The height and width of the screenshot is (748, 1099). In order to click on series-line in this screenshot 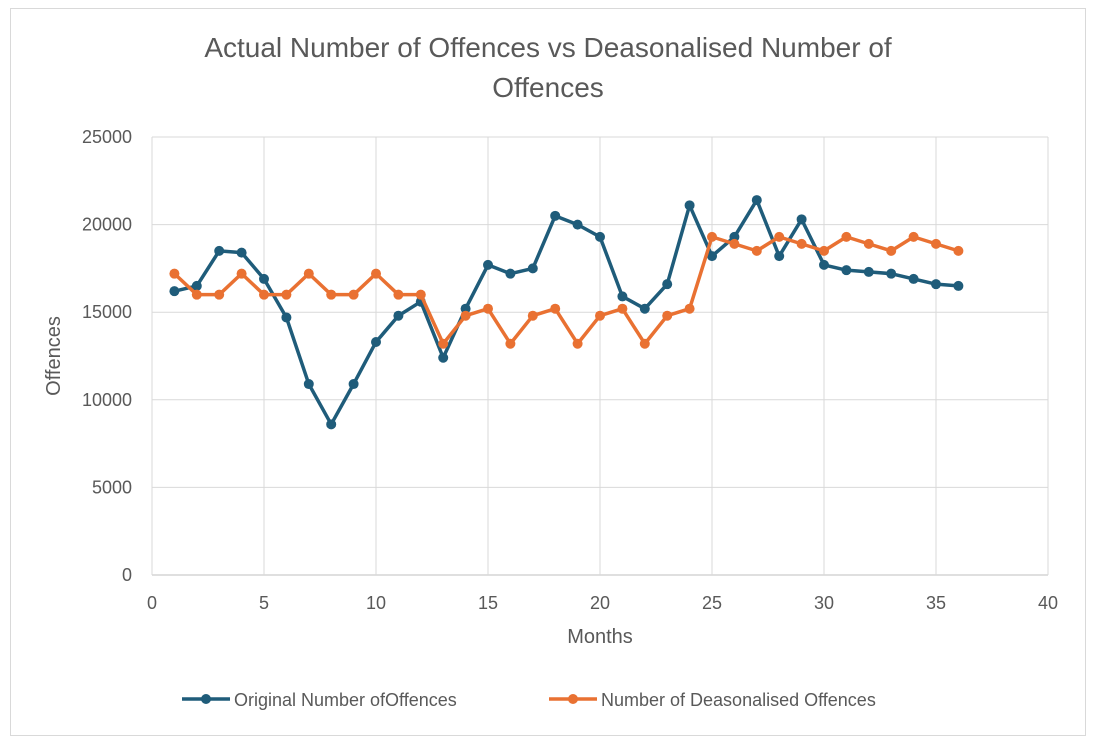, I will do `click(566, 290)`.